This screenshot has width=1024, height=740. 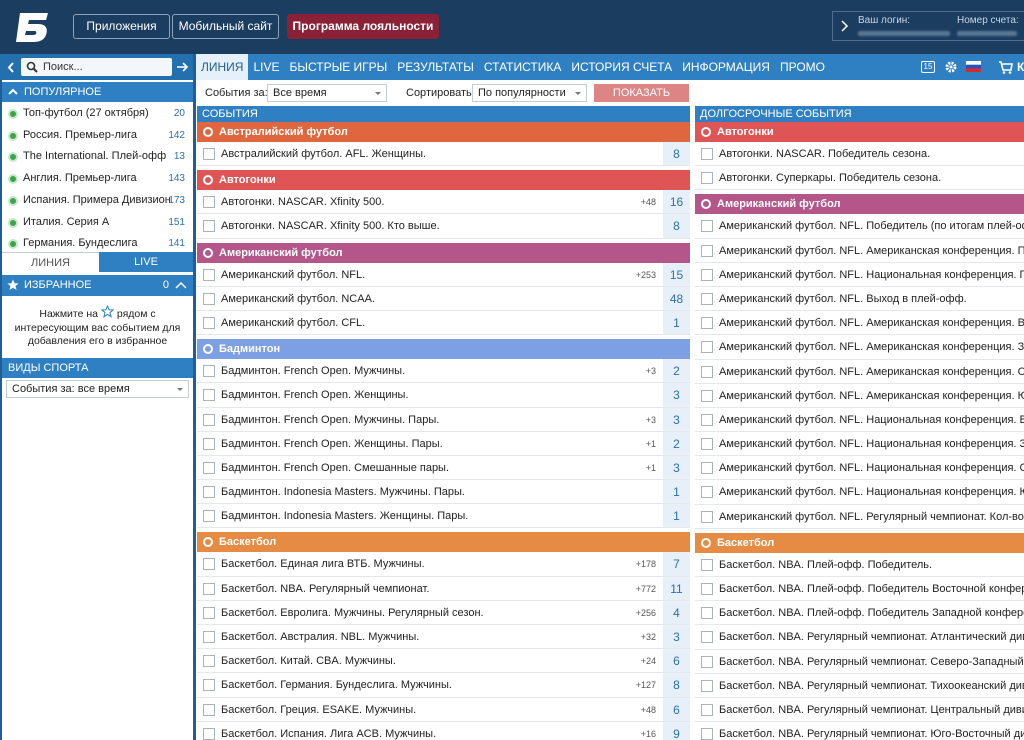 I want to click on event-count: 15, so click(x=676, y=274).